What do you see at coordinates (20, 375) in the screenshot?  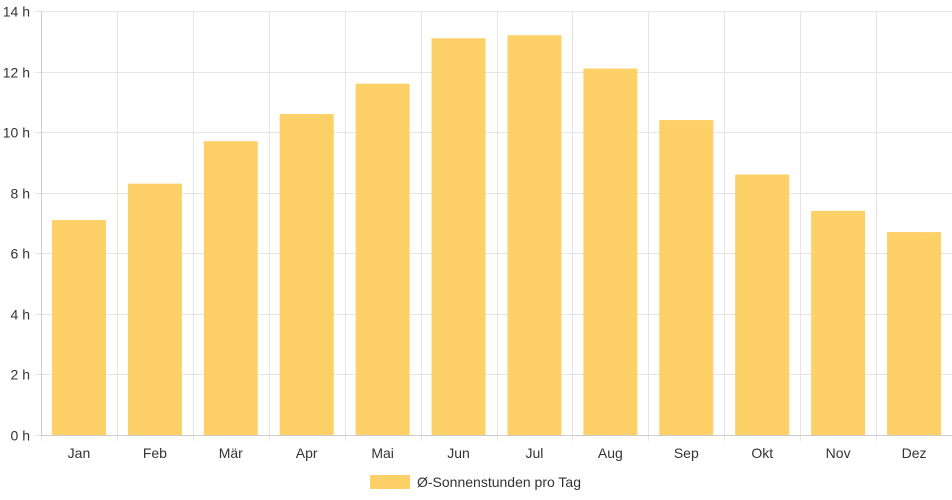 I see `y-tick-label: 2 h` at bounding box center [20, 375].